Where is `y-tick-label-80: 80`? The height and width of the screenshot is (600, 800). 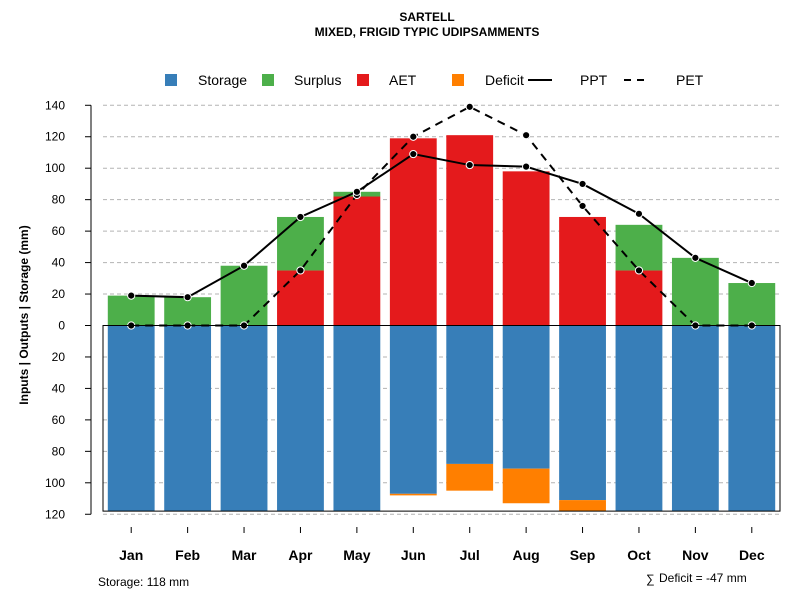
y-tick-label-80: 80 is located at coordinates (59, 200).